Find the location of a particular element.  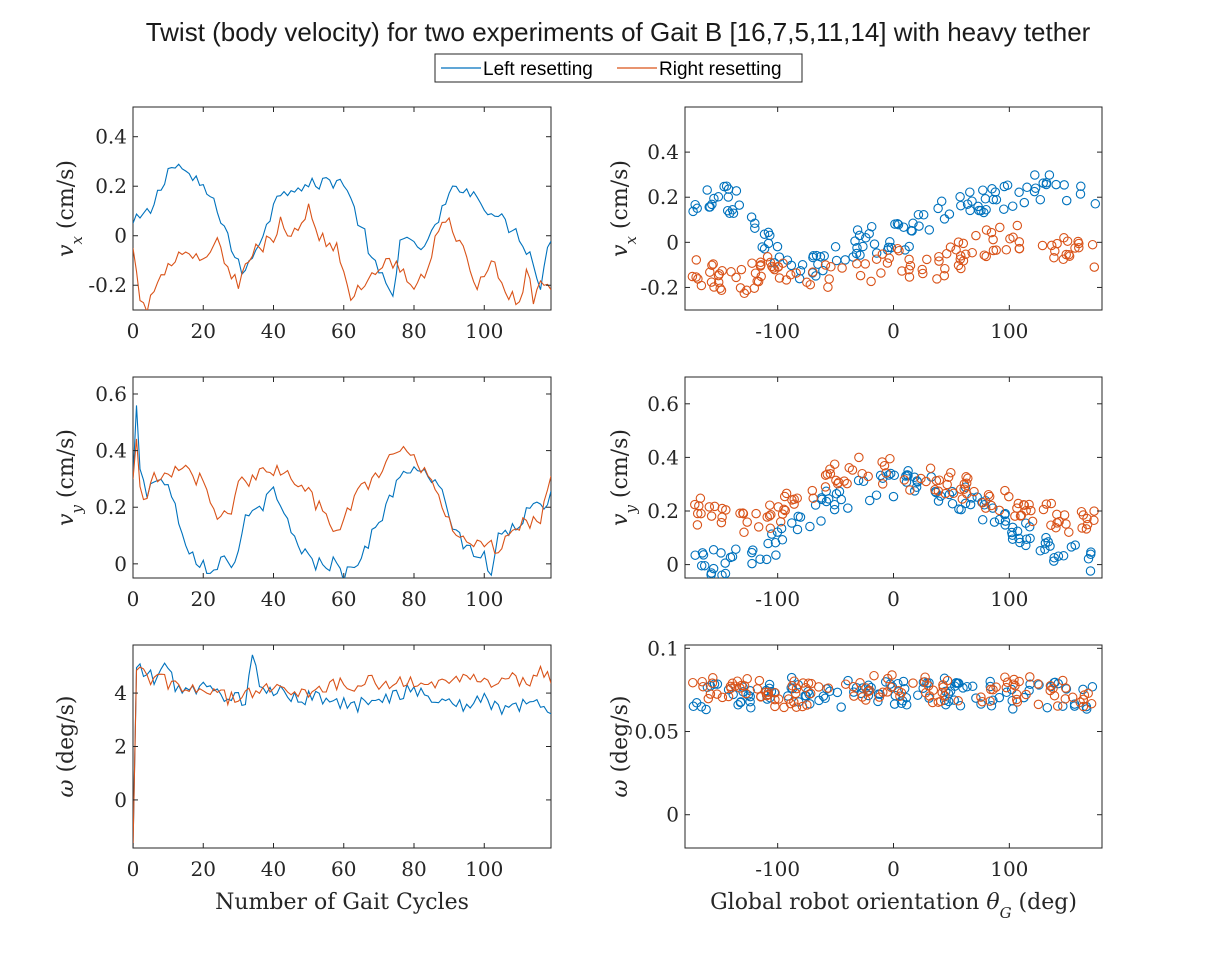

x-tick-label: 60 is located at coordinates (343, 869).